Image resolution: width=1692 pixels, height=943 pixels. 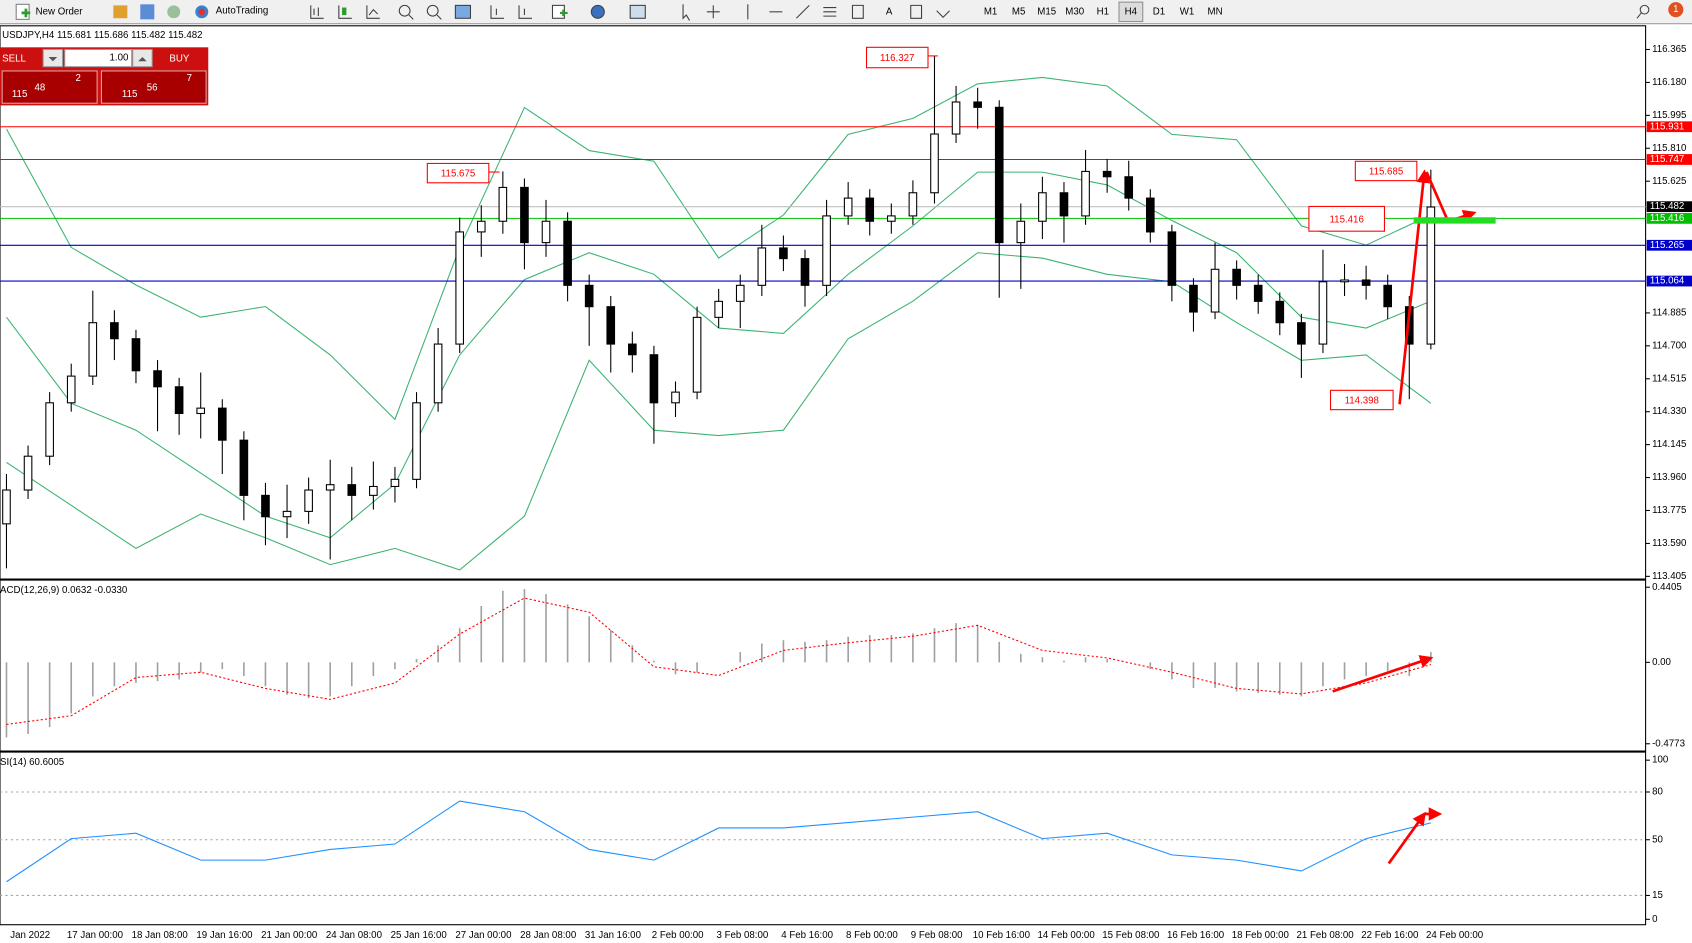 What do you see at coordinates (1018, 11) in the screenshot?
I see `timeframe-button: M5` at bounding box center [1018, 11].